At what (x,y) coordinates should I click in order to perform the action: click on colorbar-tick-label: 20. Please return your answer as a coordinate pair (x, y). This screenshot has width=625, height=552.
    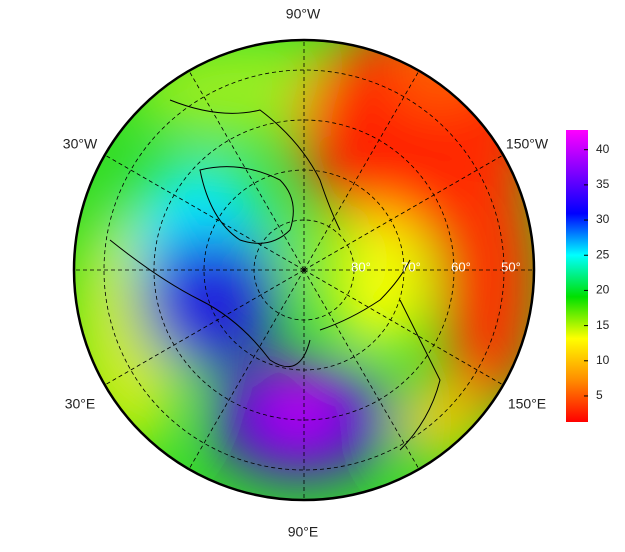
    Looking at the image, I should click on (603, 290).